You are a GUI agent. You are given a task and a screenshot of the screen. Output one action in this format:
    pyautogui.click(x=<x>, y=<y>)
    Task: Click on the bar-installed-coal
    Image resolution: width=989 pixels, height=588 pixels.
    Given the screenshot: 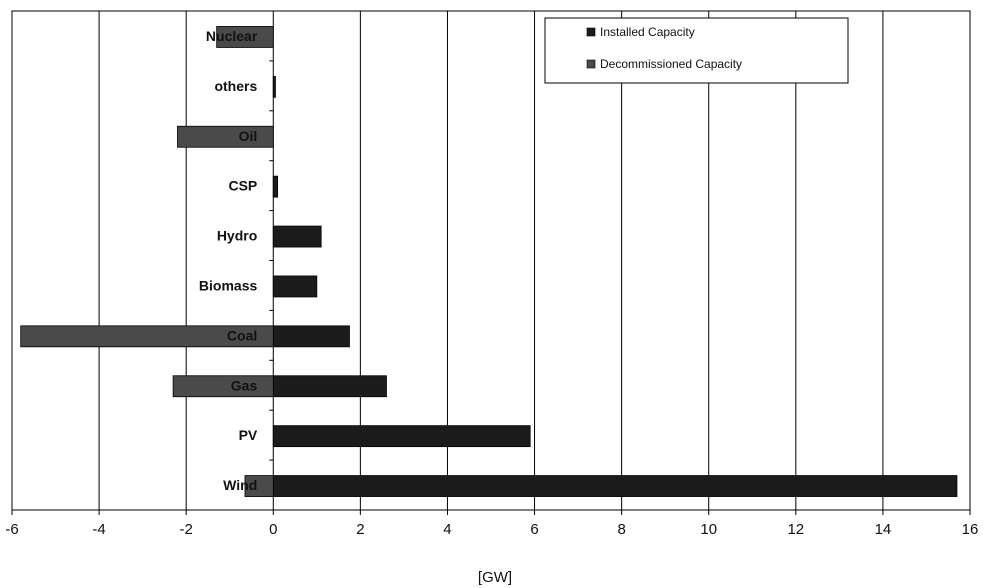 What is the action you would take?
    pyautogui.click(x=311, y=336)
    